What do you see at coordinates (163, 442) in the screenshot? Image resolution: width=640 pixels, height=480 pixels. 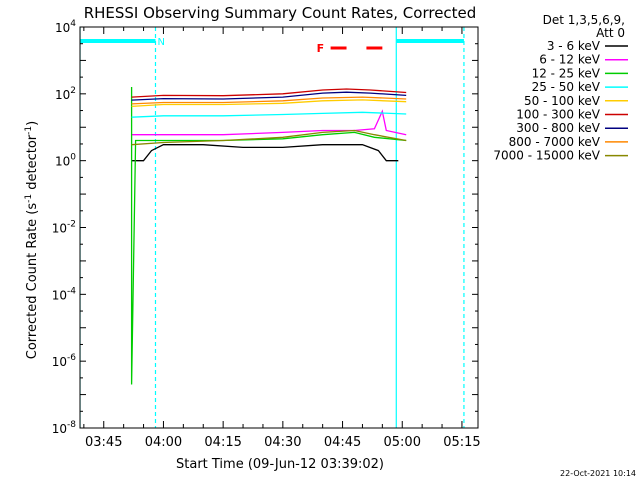 I see `x-tick-label: 04:00` at bounding box center [163, 442].